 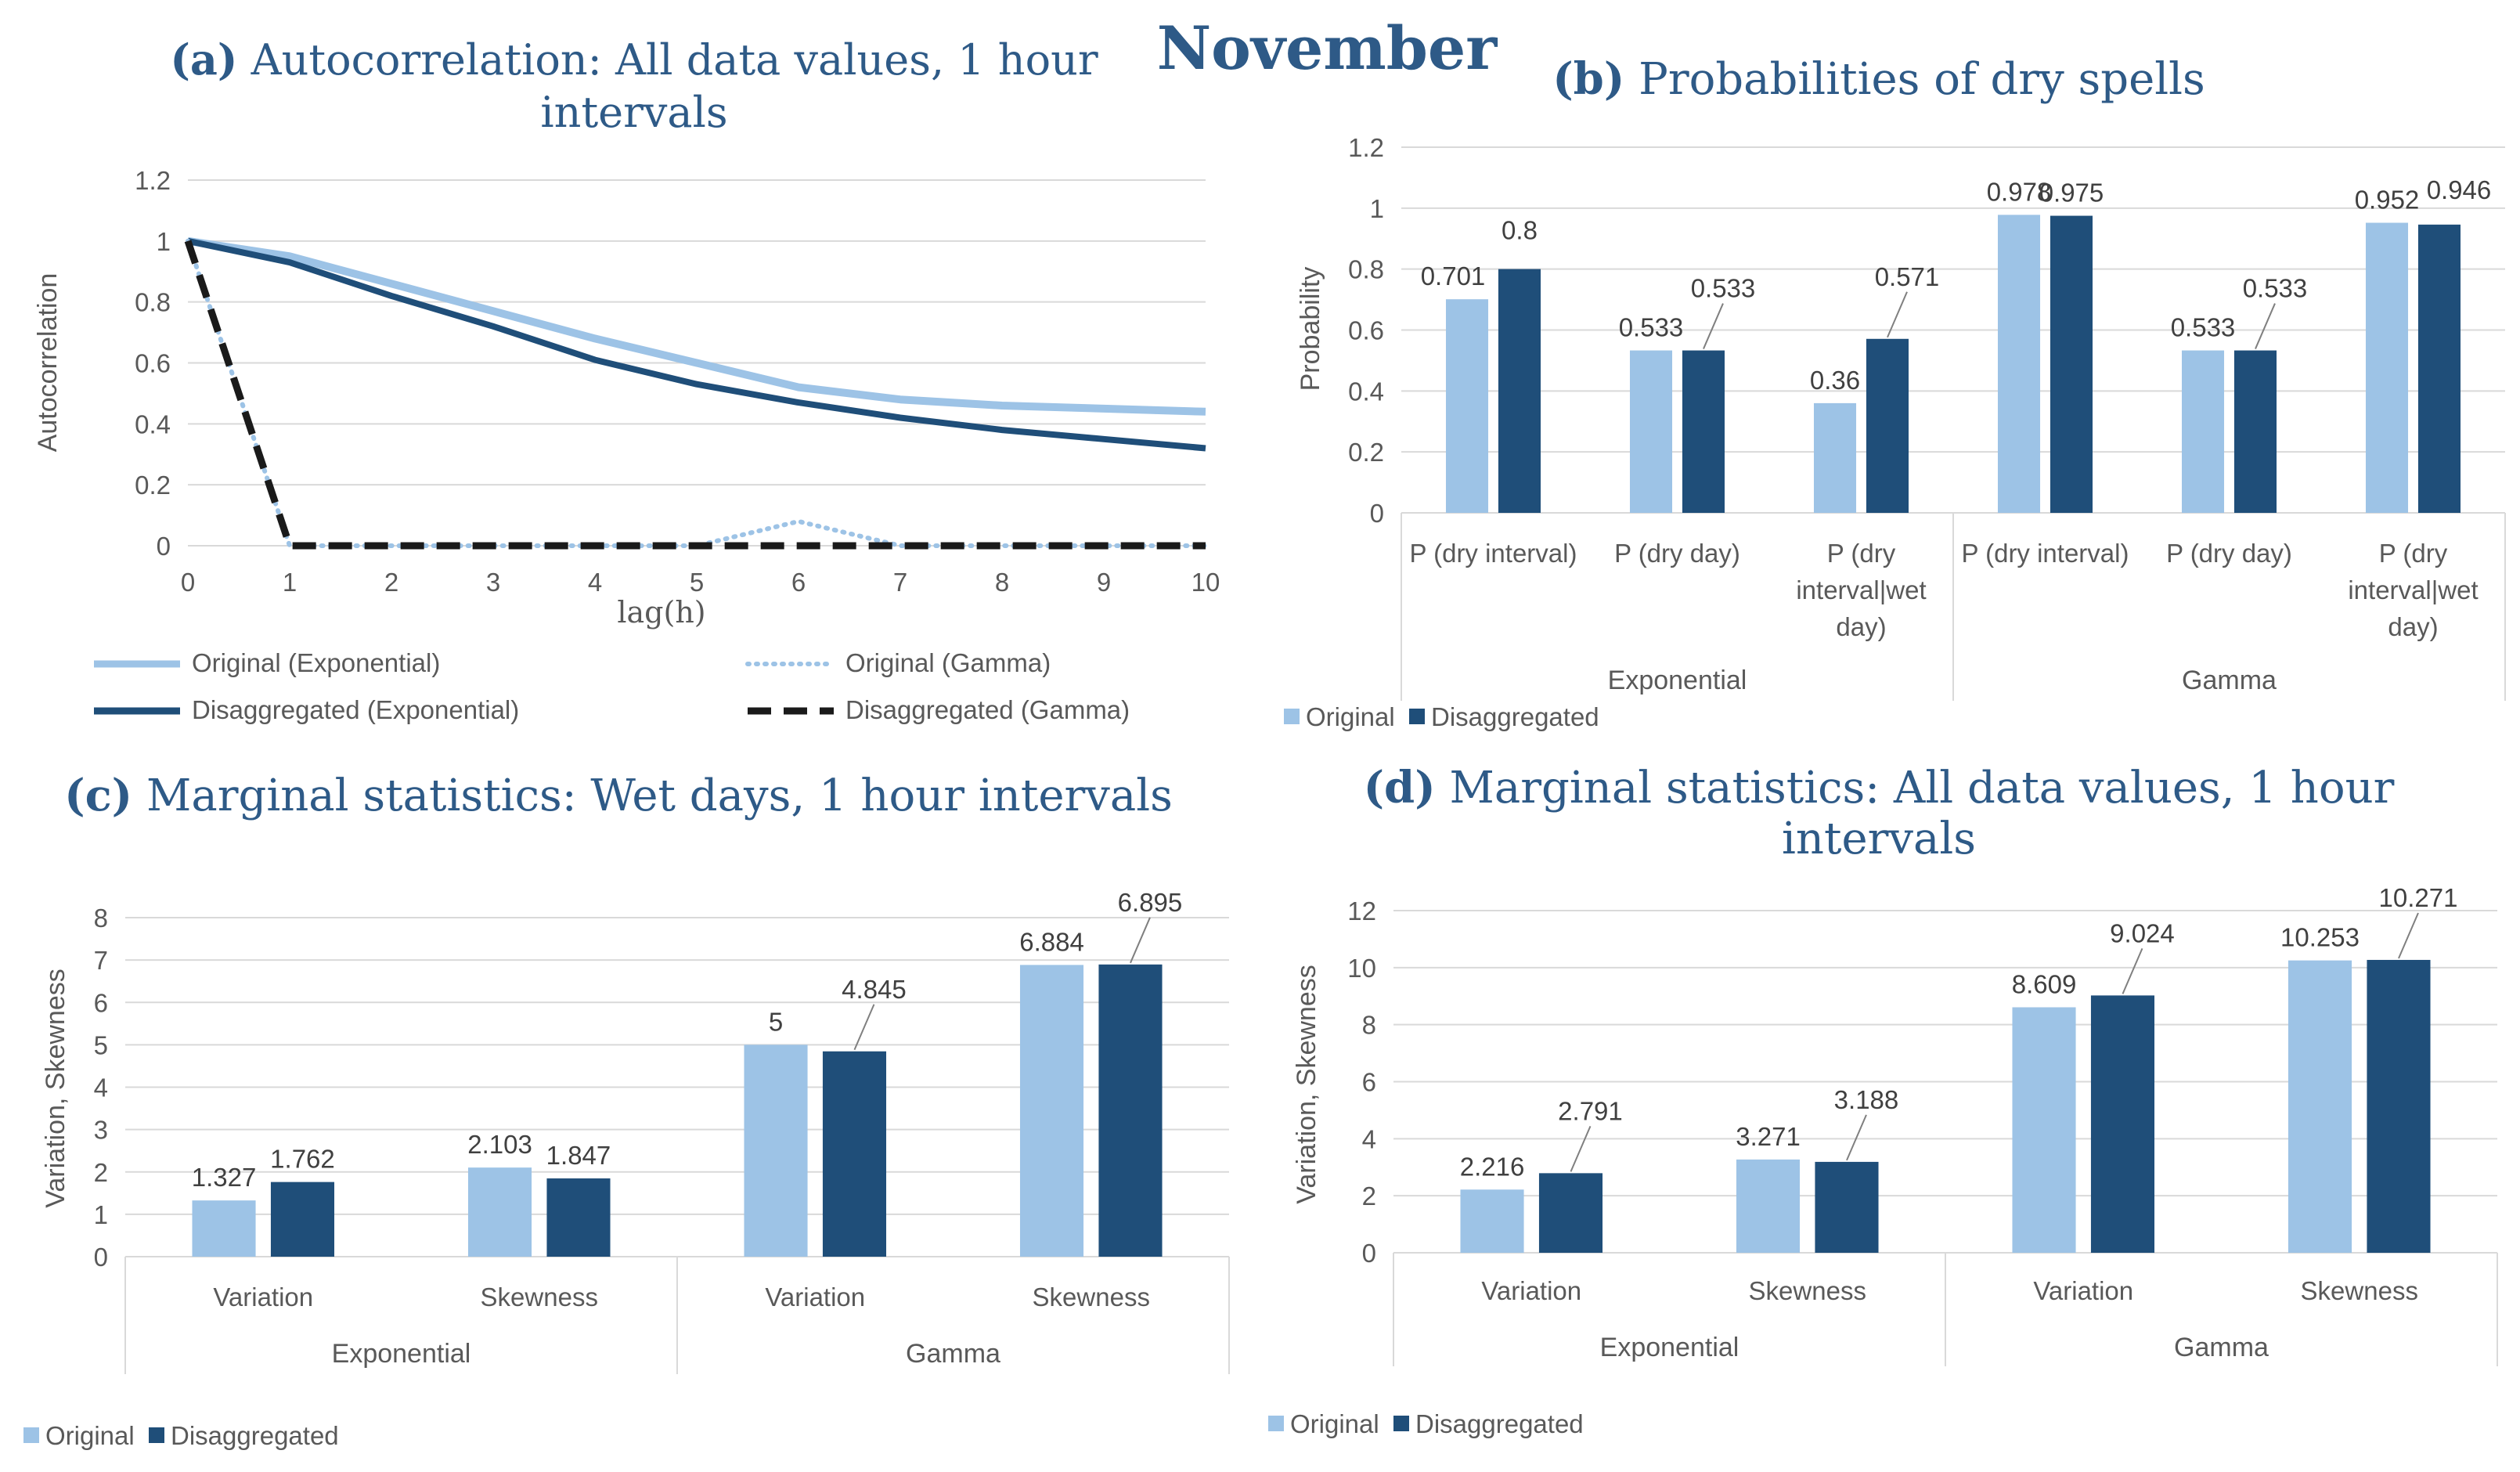 What do you see at coordinates (2229, 553) in the screenshot?
I see `chart-b-category-label: P (dry day)` at bounding box center [2229, 553].